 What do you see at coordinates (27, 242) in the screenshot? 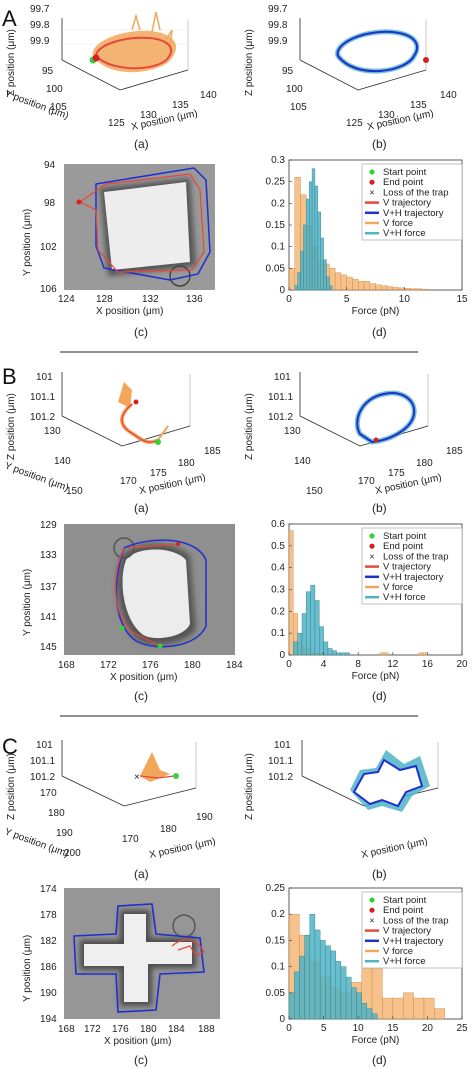
I see `y-axis-label: Y position (μm)` at bounding box center [27, 242].